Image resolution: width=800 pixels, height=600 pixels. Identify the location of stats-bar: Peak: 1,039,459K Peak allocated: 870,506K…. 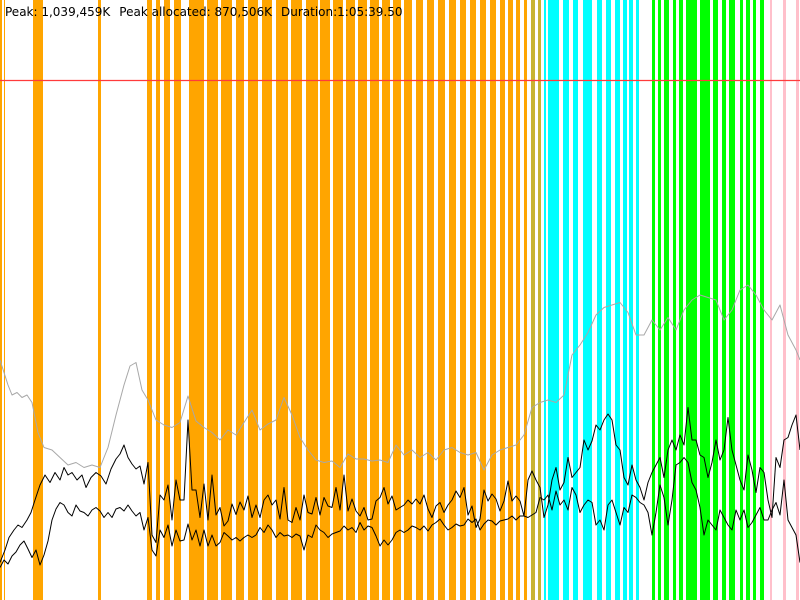
(208, 12).